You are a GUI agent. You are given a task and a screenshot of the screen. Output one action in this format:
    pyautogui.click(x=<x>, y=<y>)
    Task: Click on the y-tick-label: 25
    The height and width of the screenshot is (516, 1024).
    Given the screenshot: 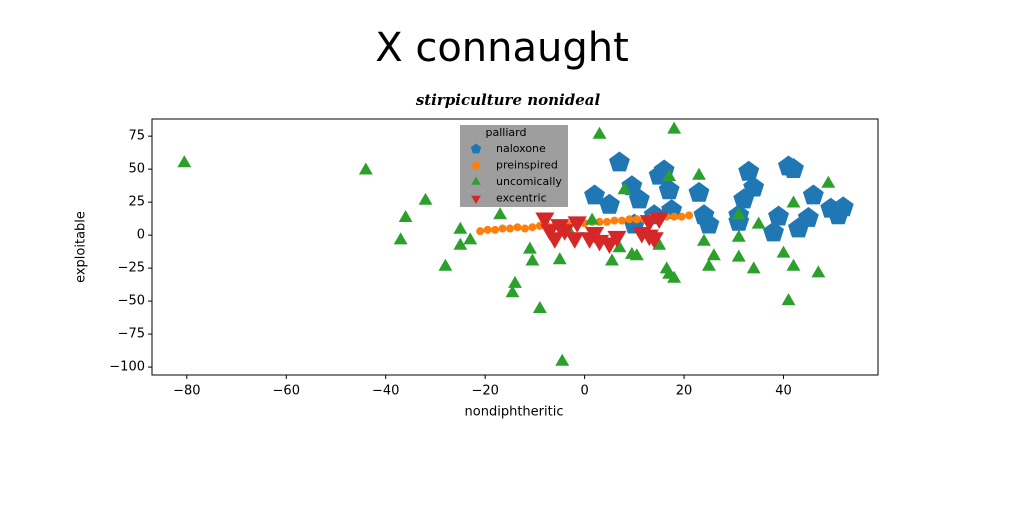 What is the action you would take?
    pyautogui.click(x=136, y=202)
    